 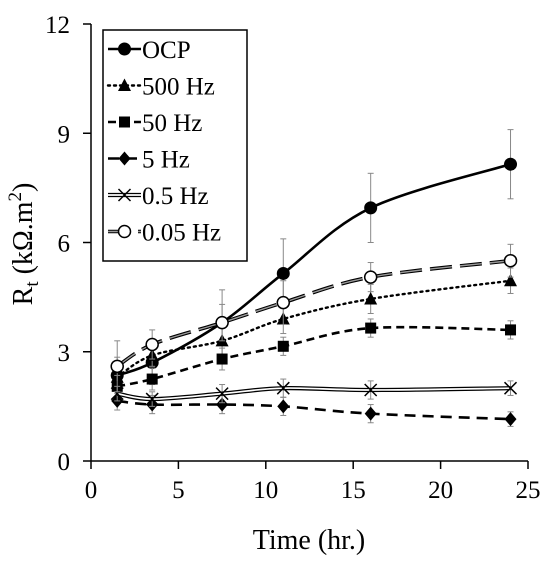 What do you see at coordinates (265, 490) in the screenshot?
I see `x-tick-label: 10` at bounding box center [265, 490].